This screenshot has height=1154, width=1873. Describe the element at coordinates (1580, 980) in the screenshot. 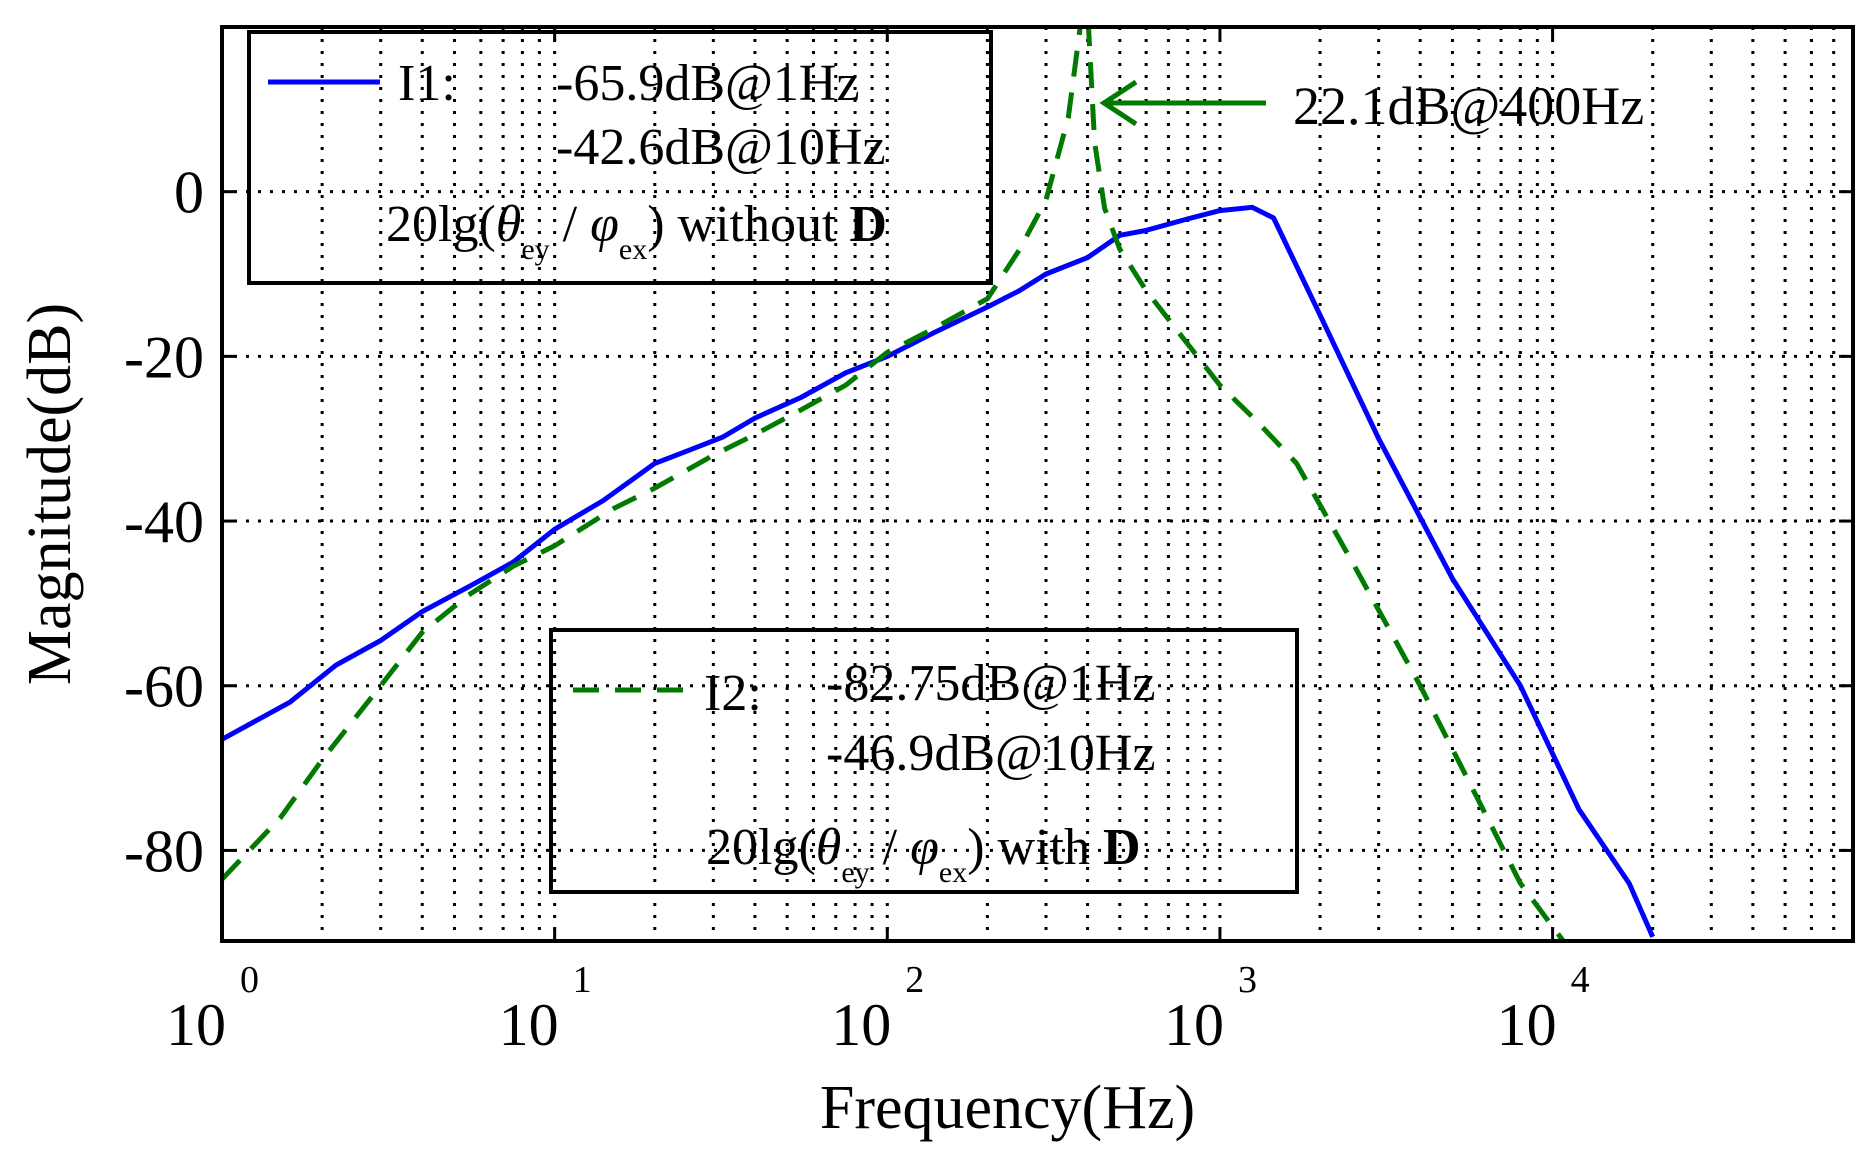

I see `x-tick-exponent: 4` at that location.